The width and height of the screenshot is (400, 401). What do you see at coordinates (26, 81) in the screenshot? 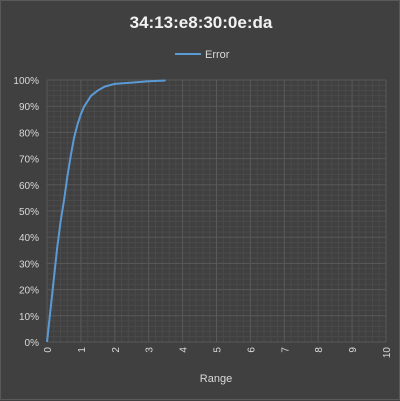
I see `y-tick-label: 100%` at bounding box center [26, 81].